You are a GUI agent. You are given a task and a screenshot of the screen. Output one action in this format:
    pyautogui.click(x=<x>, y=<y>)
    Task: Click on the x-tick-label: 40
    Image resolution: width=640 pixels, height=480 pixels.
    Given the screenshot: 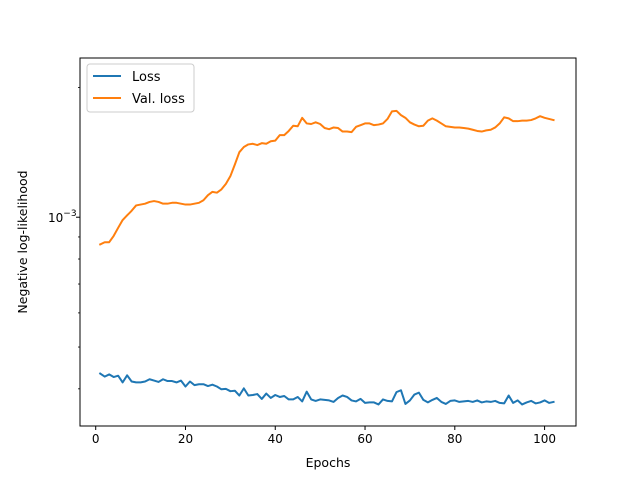 What is the action you would take?
    pyautogui.click(x=275, y=439)
    